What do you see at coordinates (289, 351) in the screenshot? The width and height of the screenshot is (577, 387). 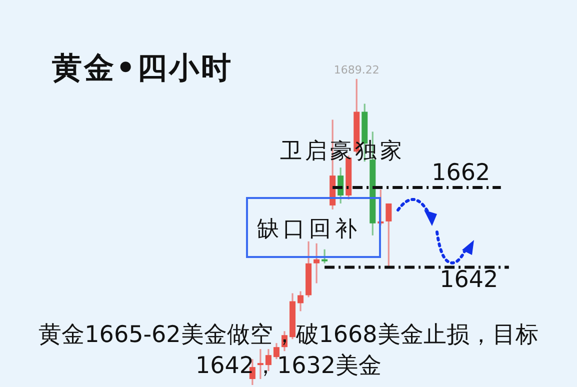 I see `annotation: 黄金1665-62美金做空，破1668美金止损，目标1642，1632美金` at bounding box center [289, 351].